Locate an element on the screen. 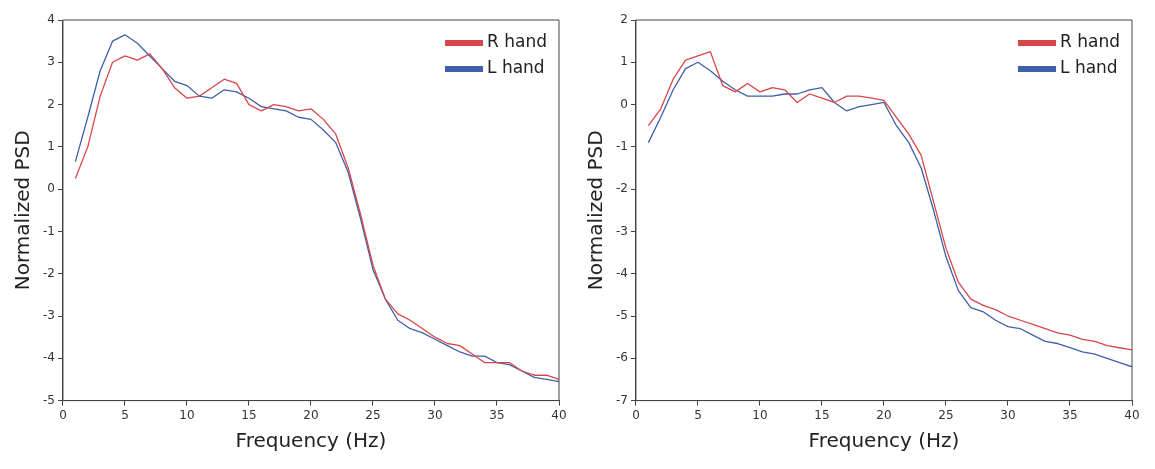  y-tick-label: 4 is located at coordinates (51, 19).